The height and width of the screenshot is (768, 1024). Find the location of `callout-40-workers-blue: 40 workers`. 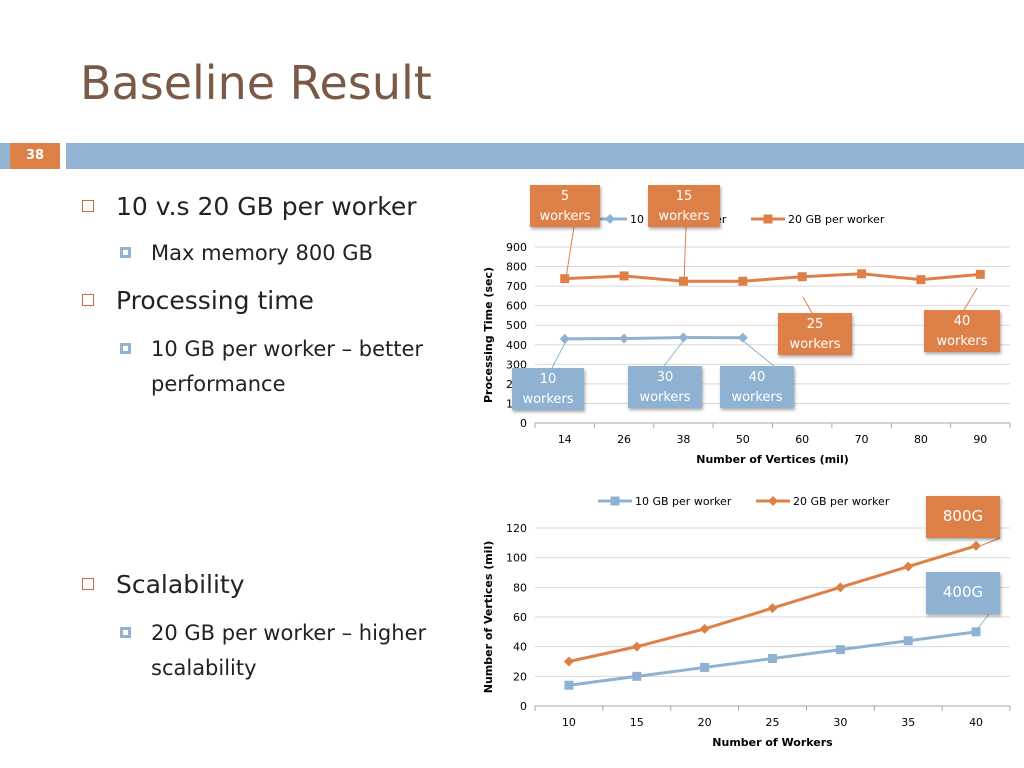

callout-40-workers-blue: 40 workers is located at coordinates (757, 387).